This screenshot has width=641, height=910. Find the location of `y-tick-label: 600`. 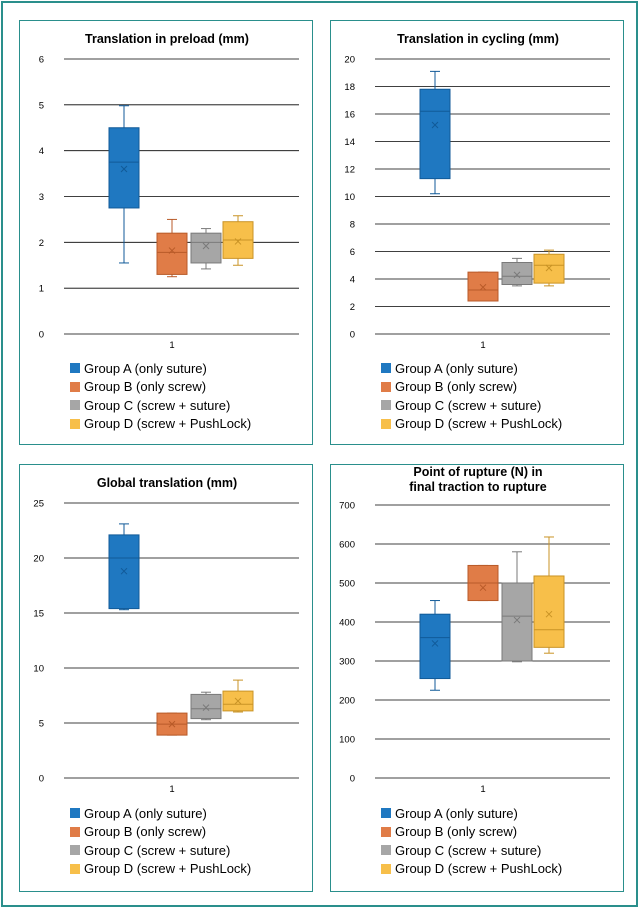

y-tick-label: 600 is located at coordinates (347, 545).